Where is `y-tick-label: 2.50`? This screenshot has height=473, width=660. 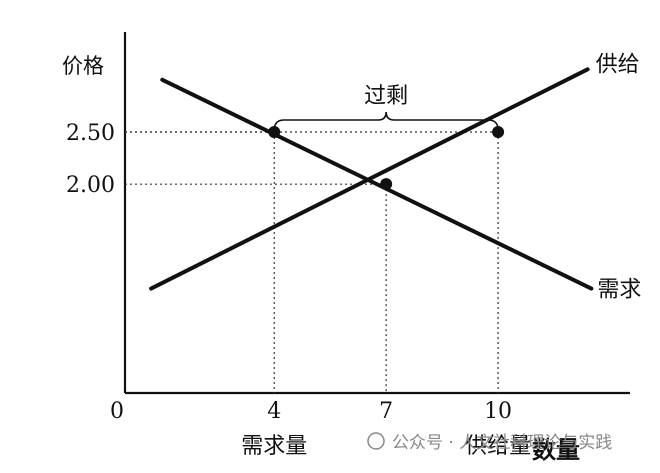 y-tick-label: 2.50 is located at coordinates (90, 133).